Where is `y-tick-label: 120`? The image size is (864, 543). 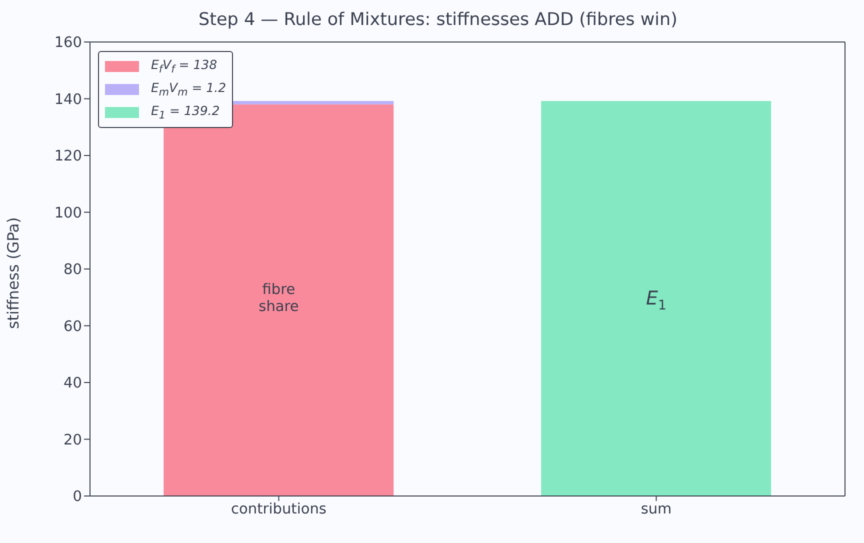
y-tick-label: 120 is located at coordinates (68, 156).